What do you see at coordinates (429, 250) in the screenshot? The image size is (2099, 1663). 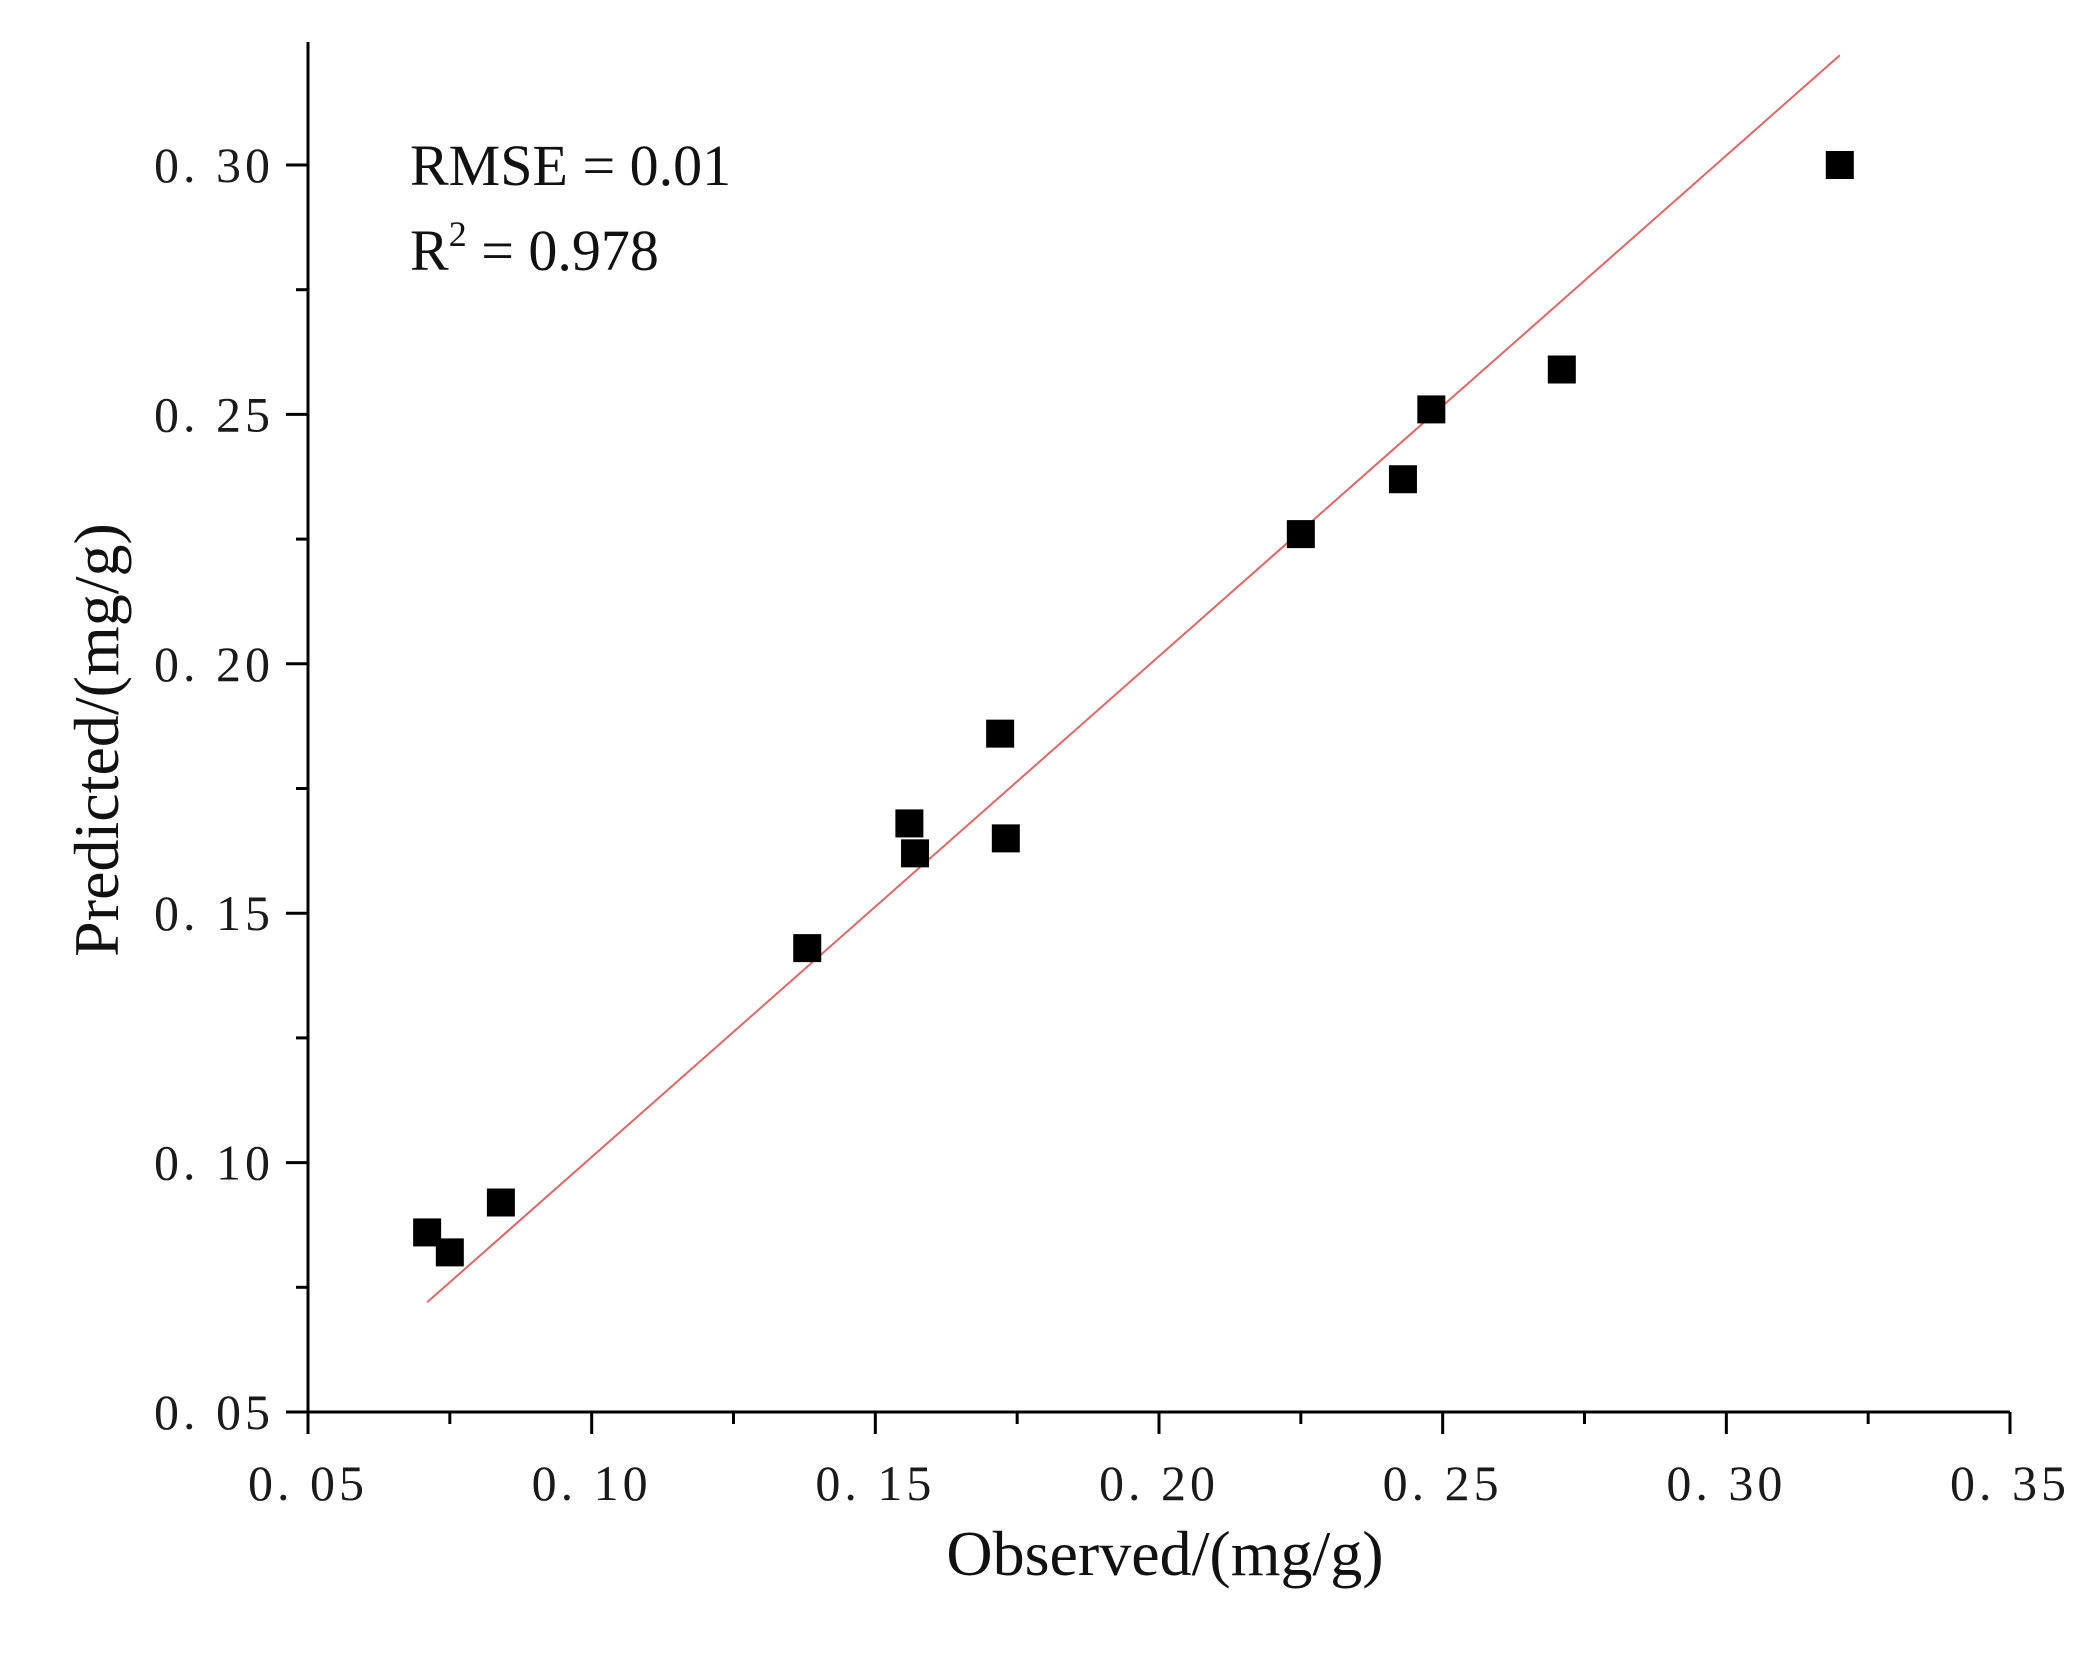 I see `r2-prefix: R` at bounding box center [429, 250].